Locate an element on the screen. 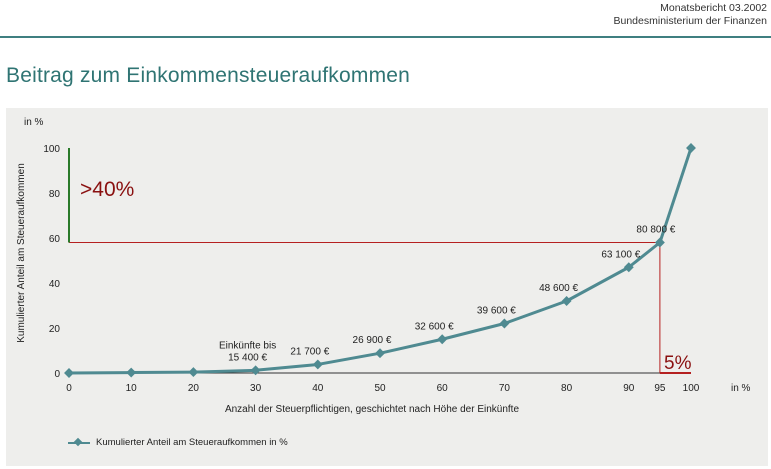 The image size is (771, 469). point-value-label: 80 800 € is located at coordinates (655, 230).